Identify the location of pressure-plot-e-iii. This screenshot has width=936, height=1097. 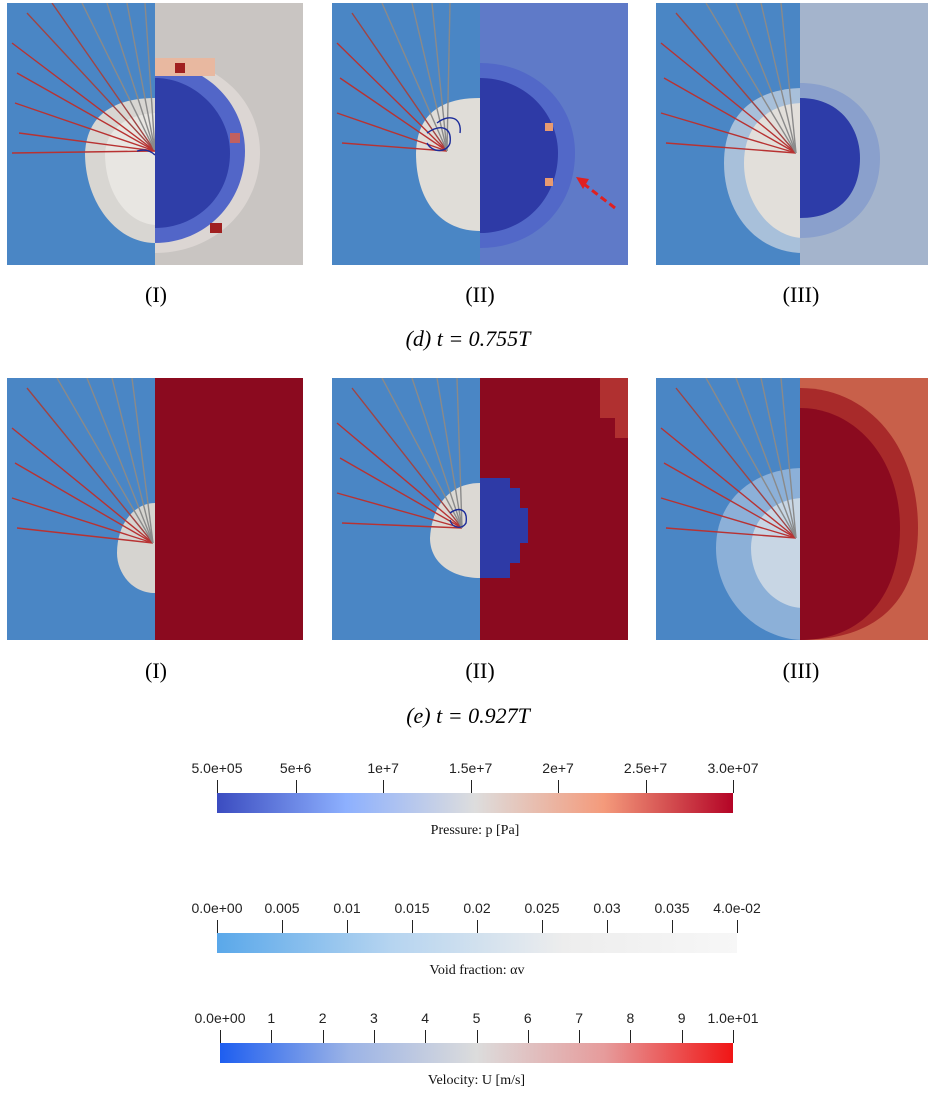
(864, 509).